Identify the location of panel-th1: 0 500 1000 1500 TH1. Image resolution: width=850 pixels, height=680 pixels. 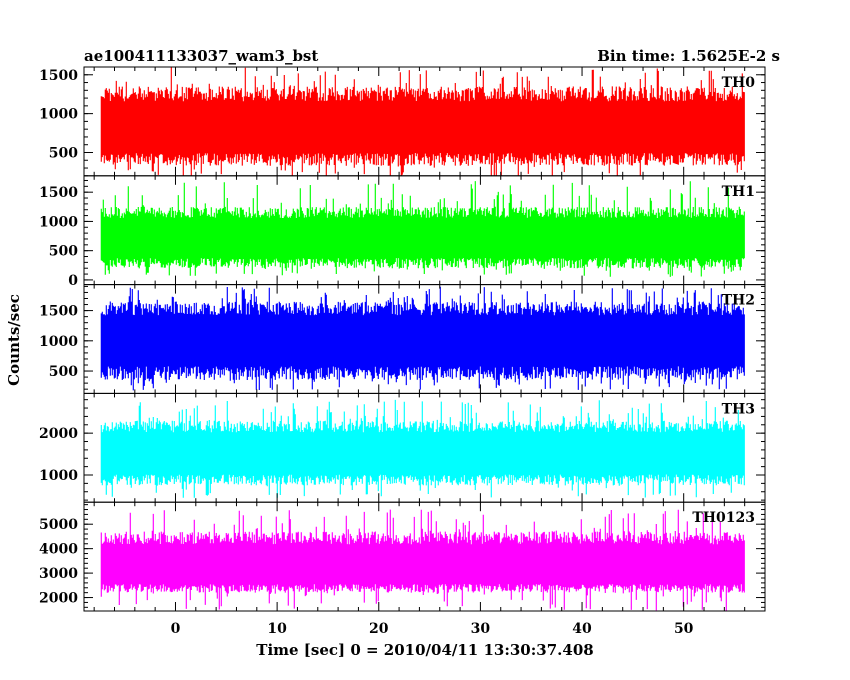
(402, 232).